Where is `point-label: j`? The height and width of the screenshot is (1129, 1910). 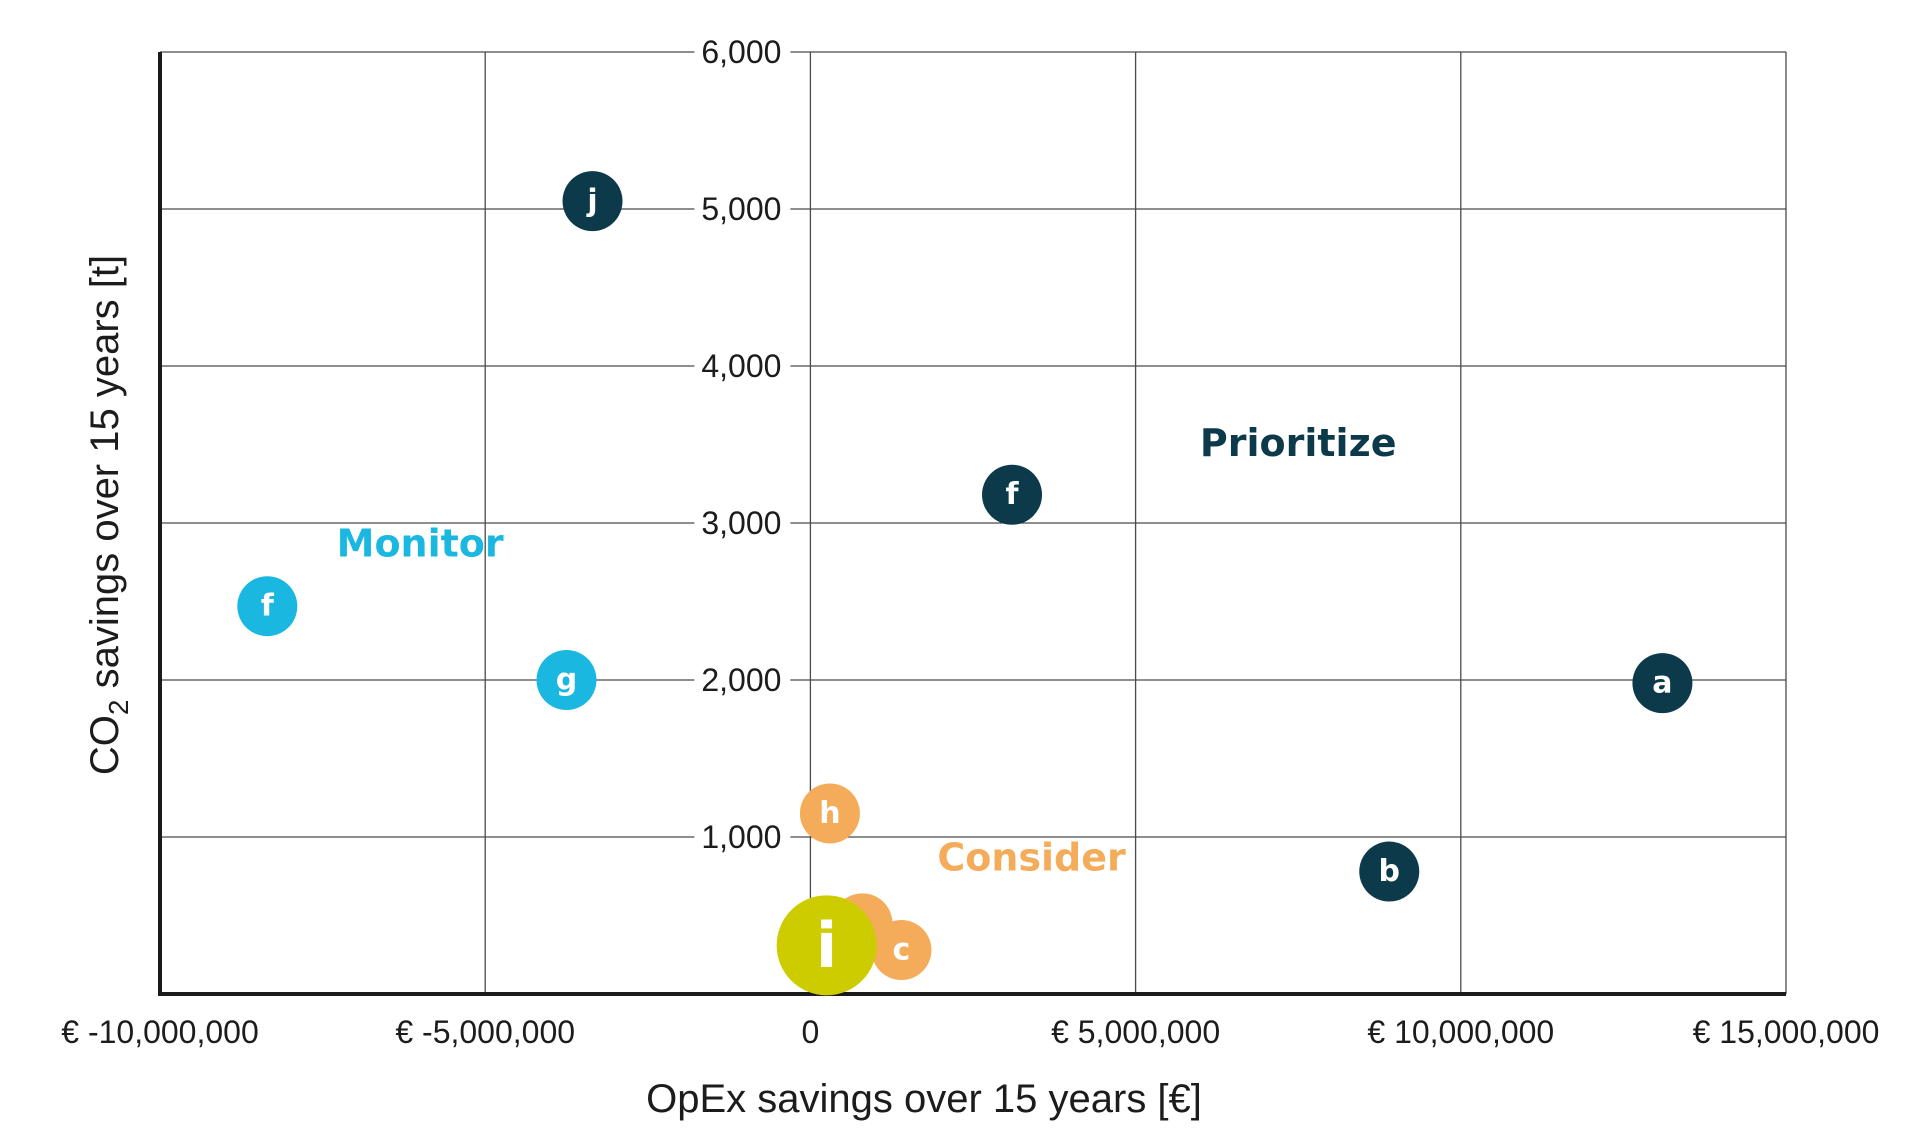 point-label: j is located at coordinates (591, 201).